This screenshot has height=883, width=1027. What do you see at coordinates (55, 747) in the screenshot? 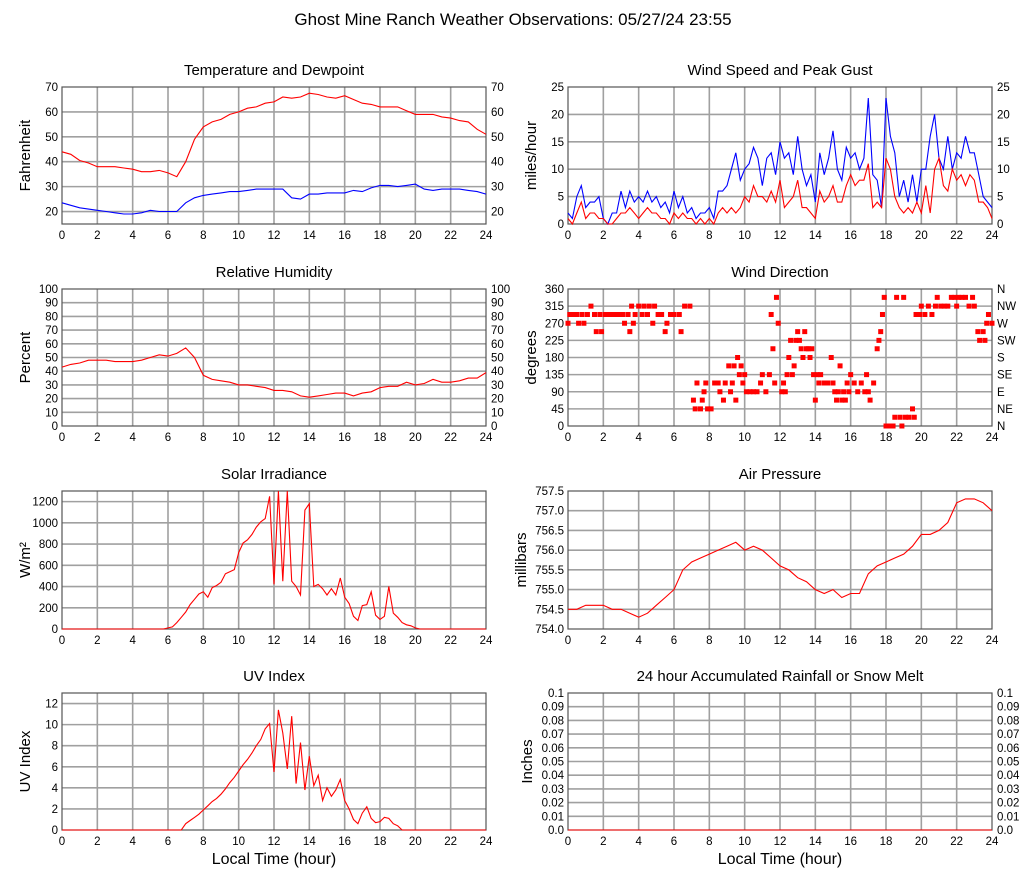
I see `y-tick-label: 8` at bounding box center [55, 747].